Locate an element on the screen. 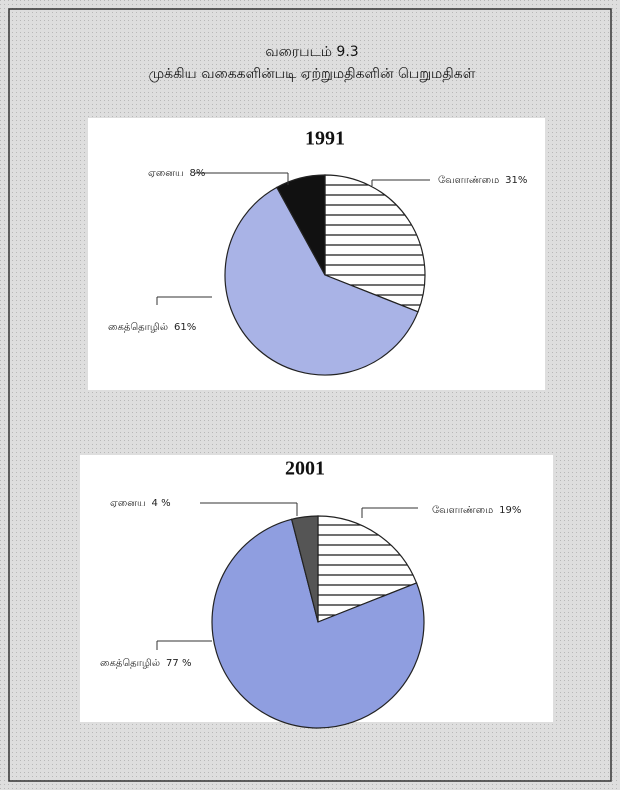 The width and height of the screenshot is (620, 790). chart-title: 2001 is located at coordinates (305, 469).